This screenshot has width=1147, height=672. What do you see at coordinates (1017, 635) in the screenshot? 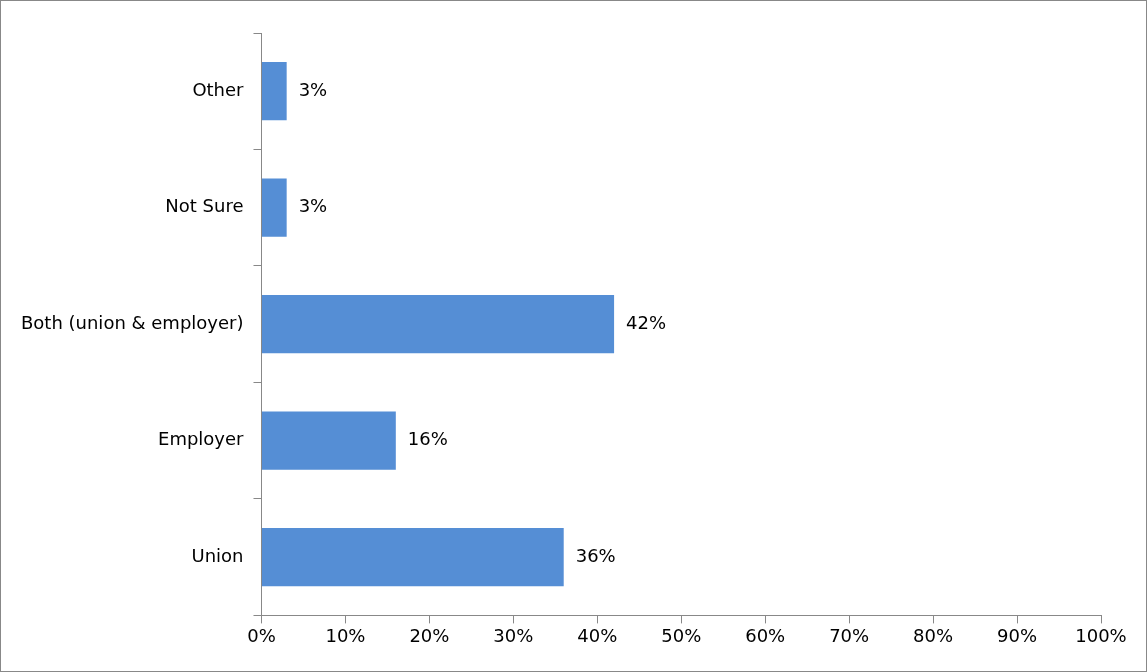
I see `x-tick-label: 90%` at bounding box center [1017, 635].